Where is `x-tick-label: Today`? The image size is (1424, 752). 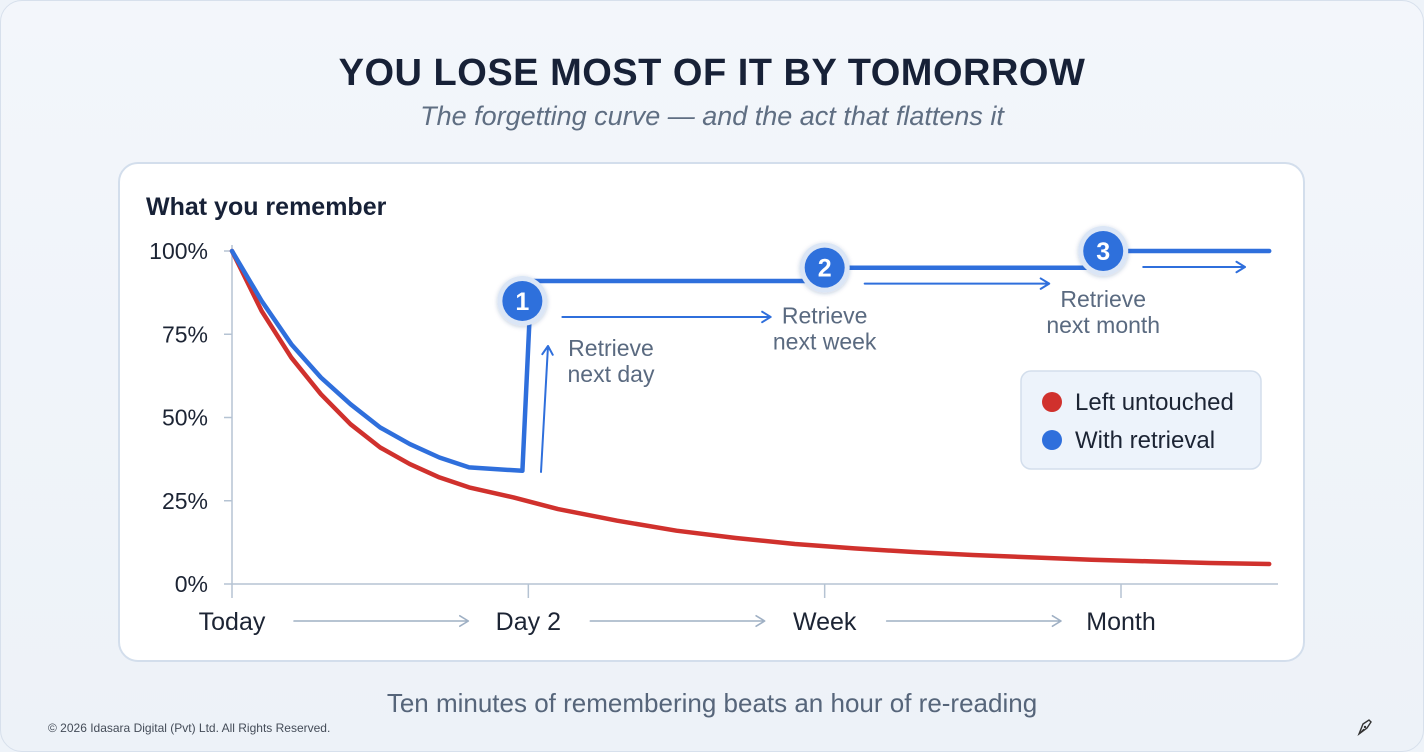 x-tick-label: Today is located at coordinates (232, 622).